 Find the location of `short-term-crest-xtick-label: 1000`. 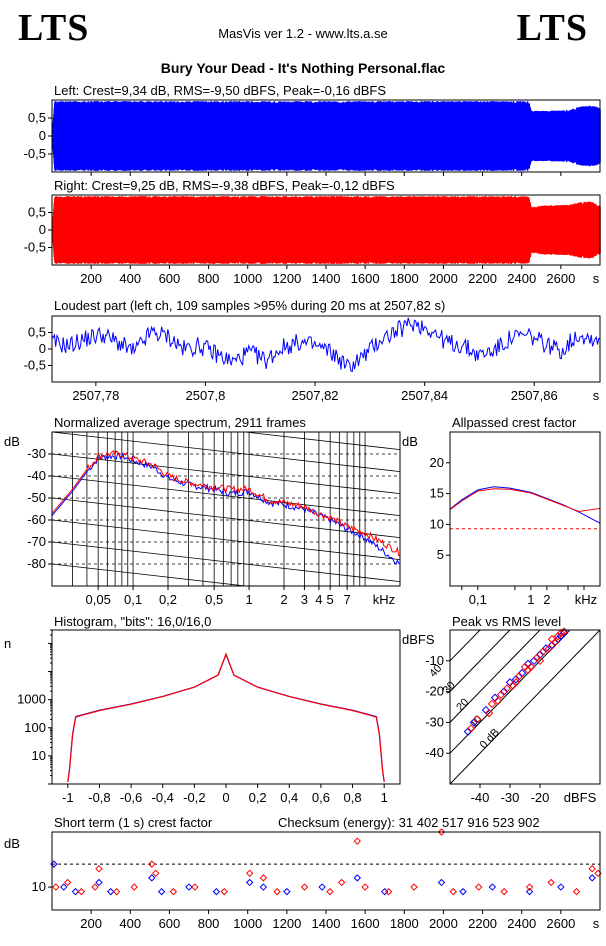

short-term-crest-xtick-label: 1000 is located at coordinates (247, 923).